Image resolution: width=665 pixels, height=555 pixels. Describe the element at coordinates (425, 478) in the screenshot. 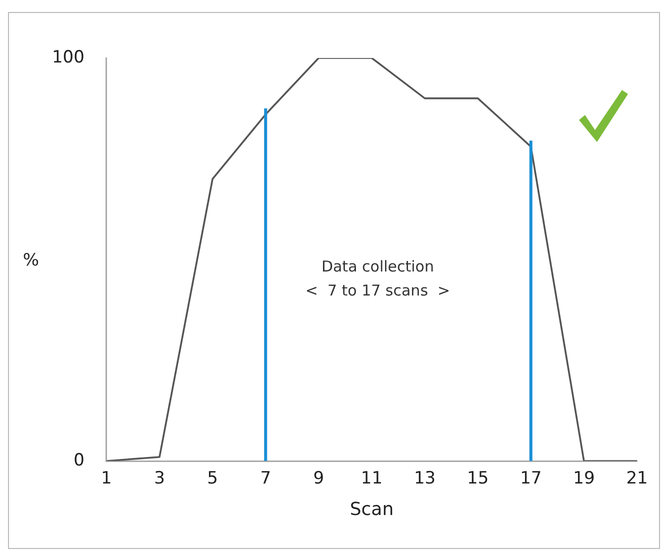

I see `x-tick-label: 13` at that location.